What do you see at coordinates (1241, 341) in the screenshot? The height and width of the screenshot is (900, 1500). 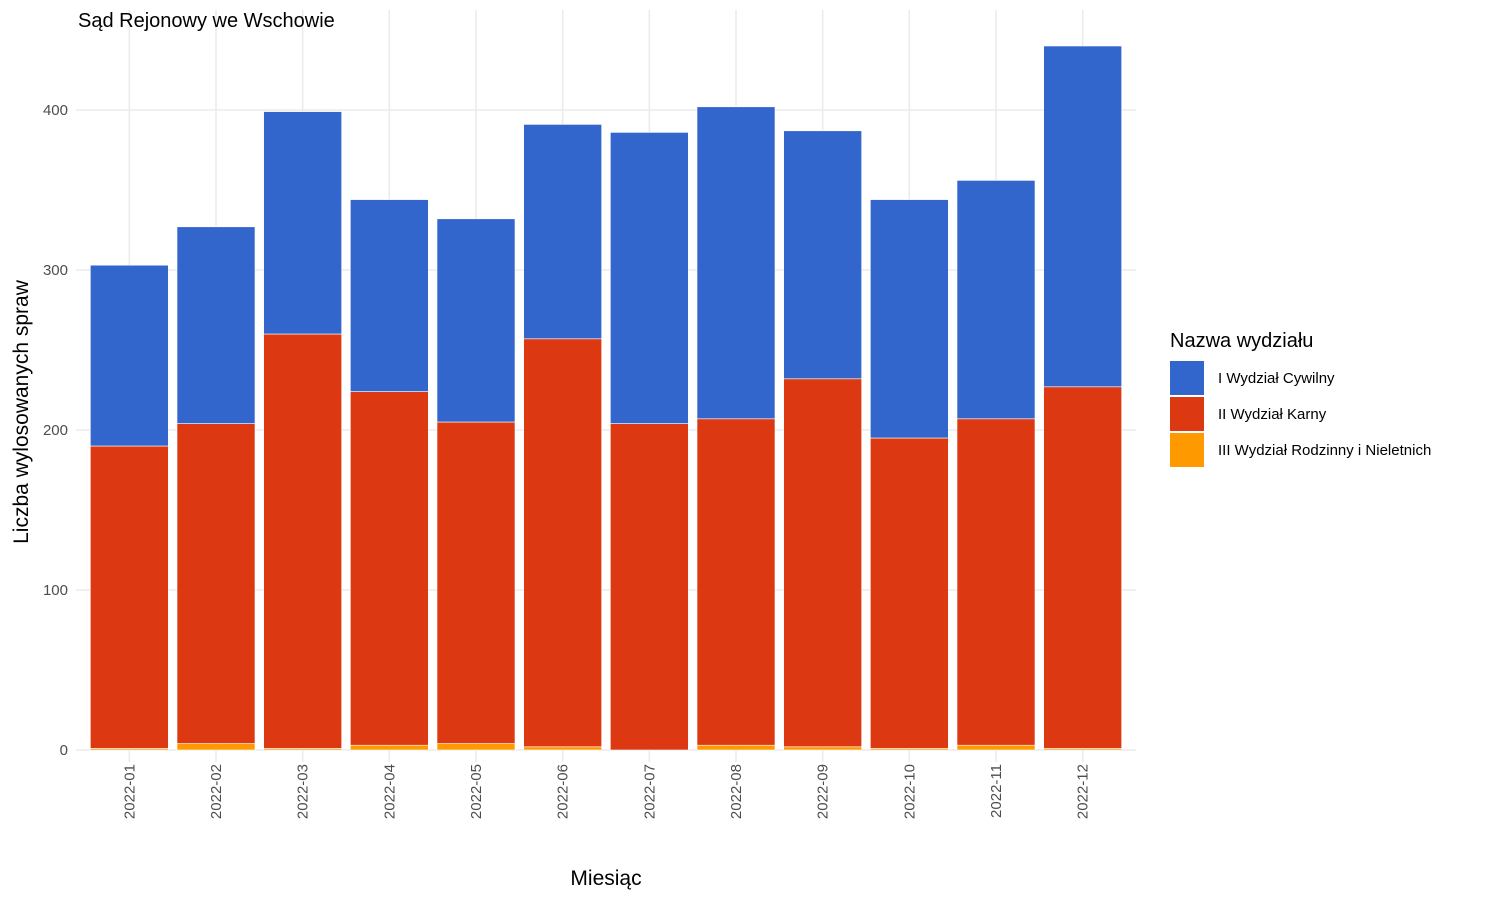 I see `legend-title: Nazwa wydziału` at bounding box center [1241, 341].